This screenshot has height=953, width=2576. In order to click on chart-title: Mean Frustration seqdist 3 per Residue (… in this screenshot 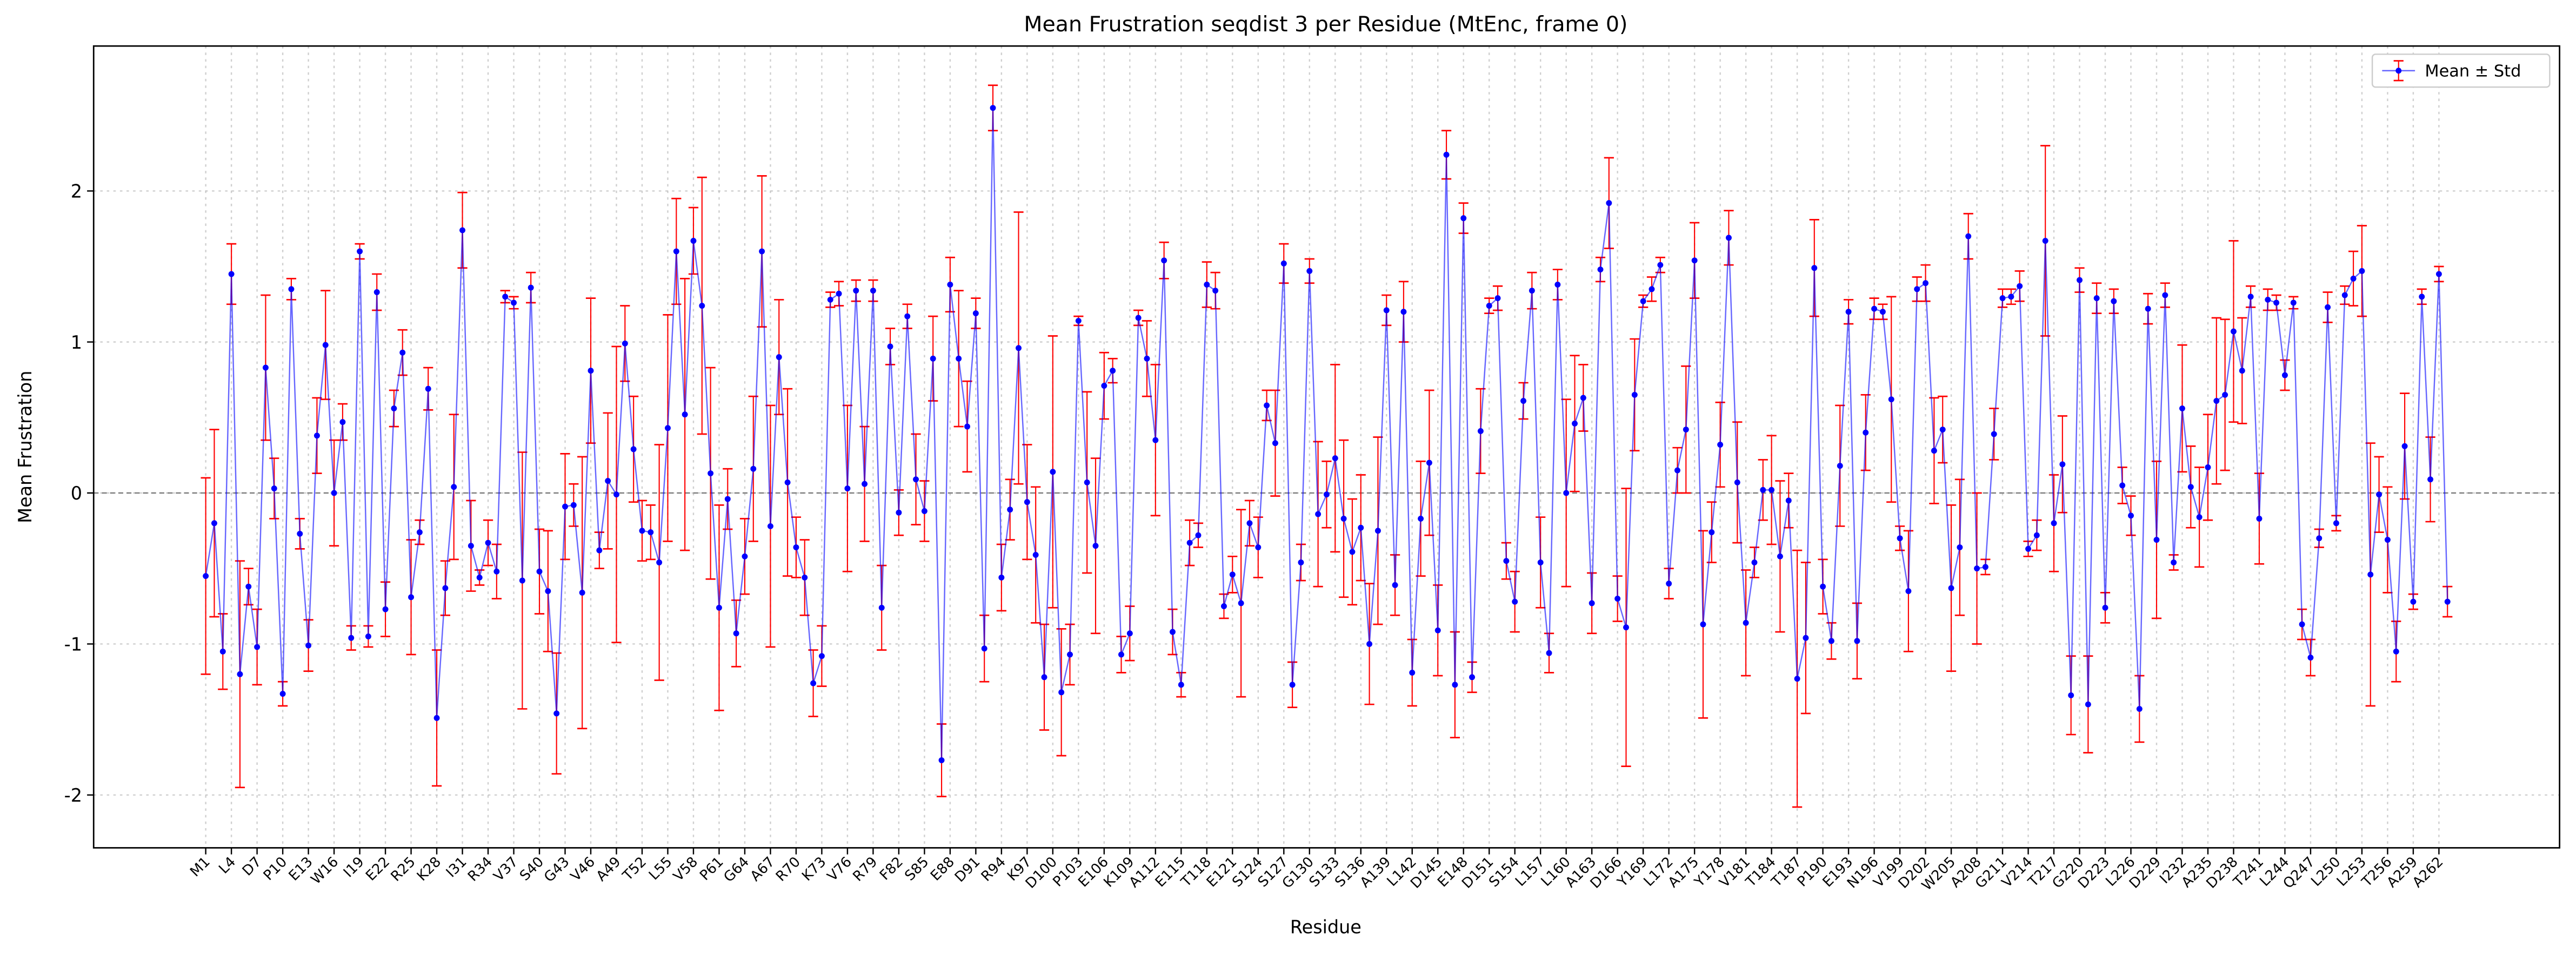, I will do `click(1325, 24)`.